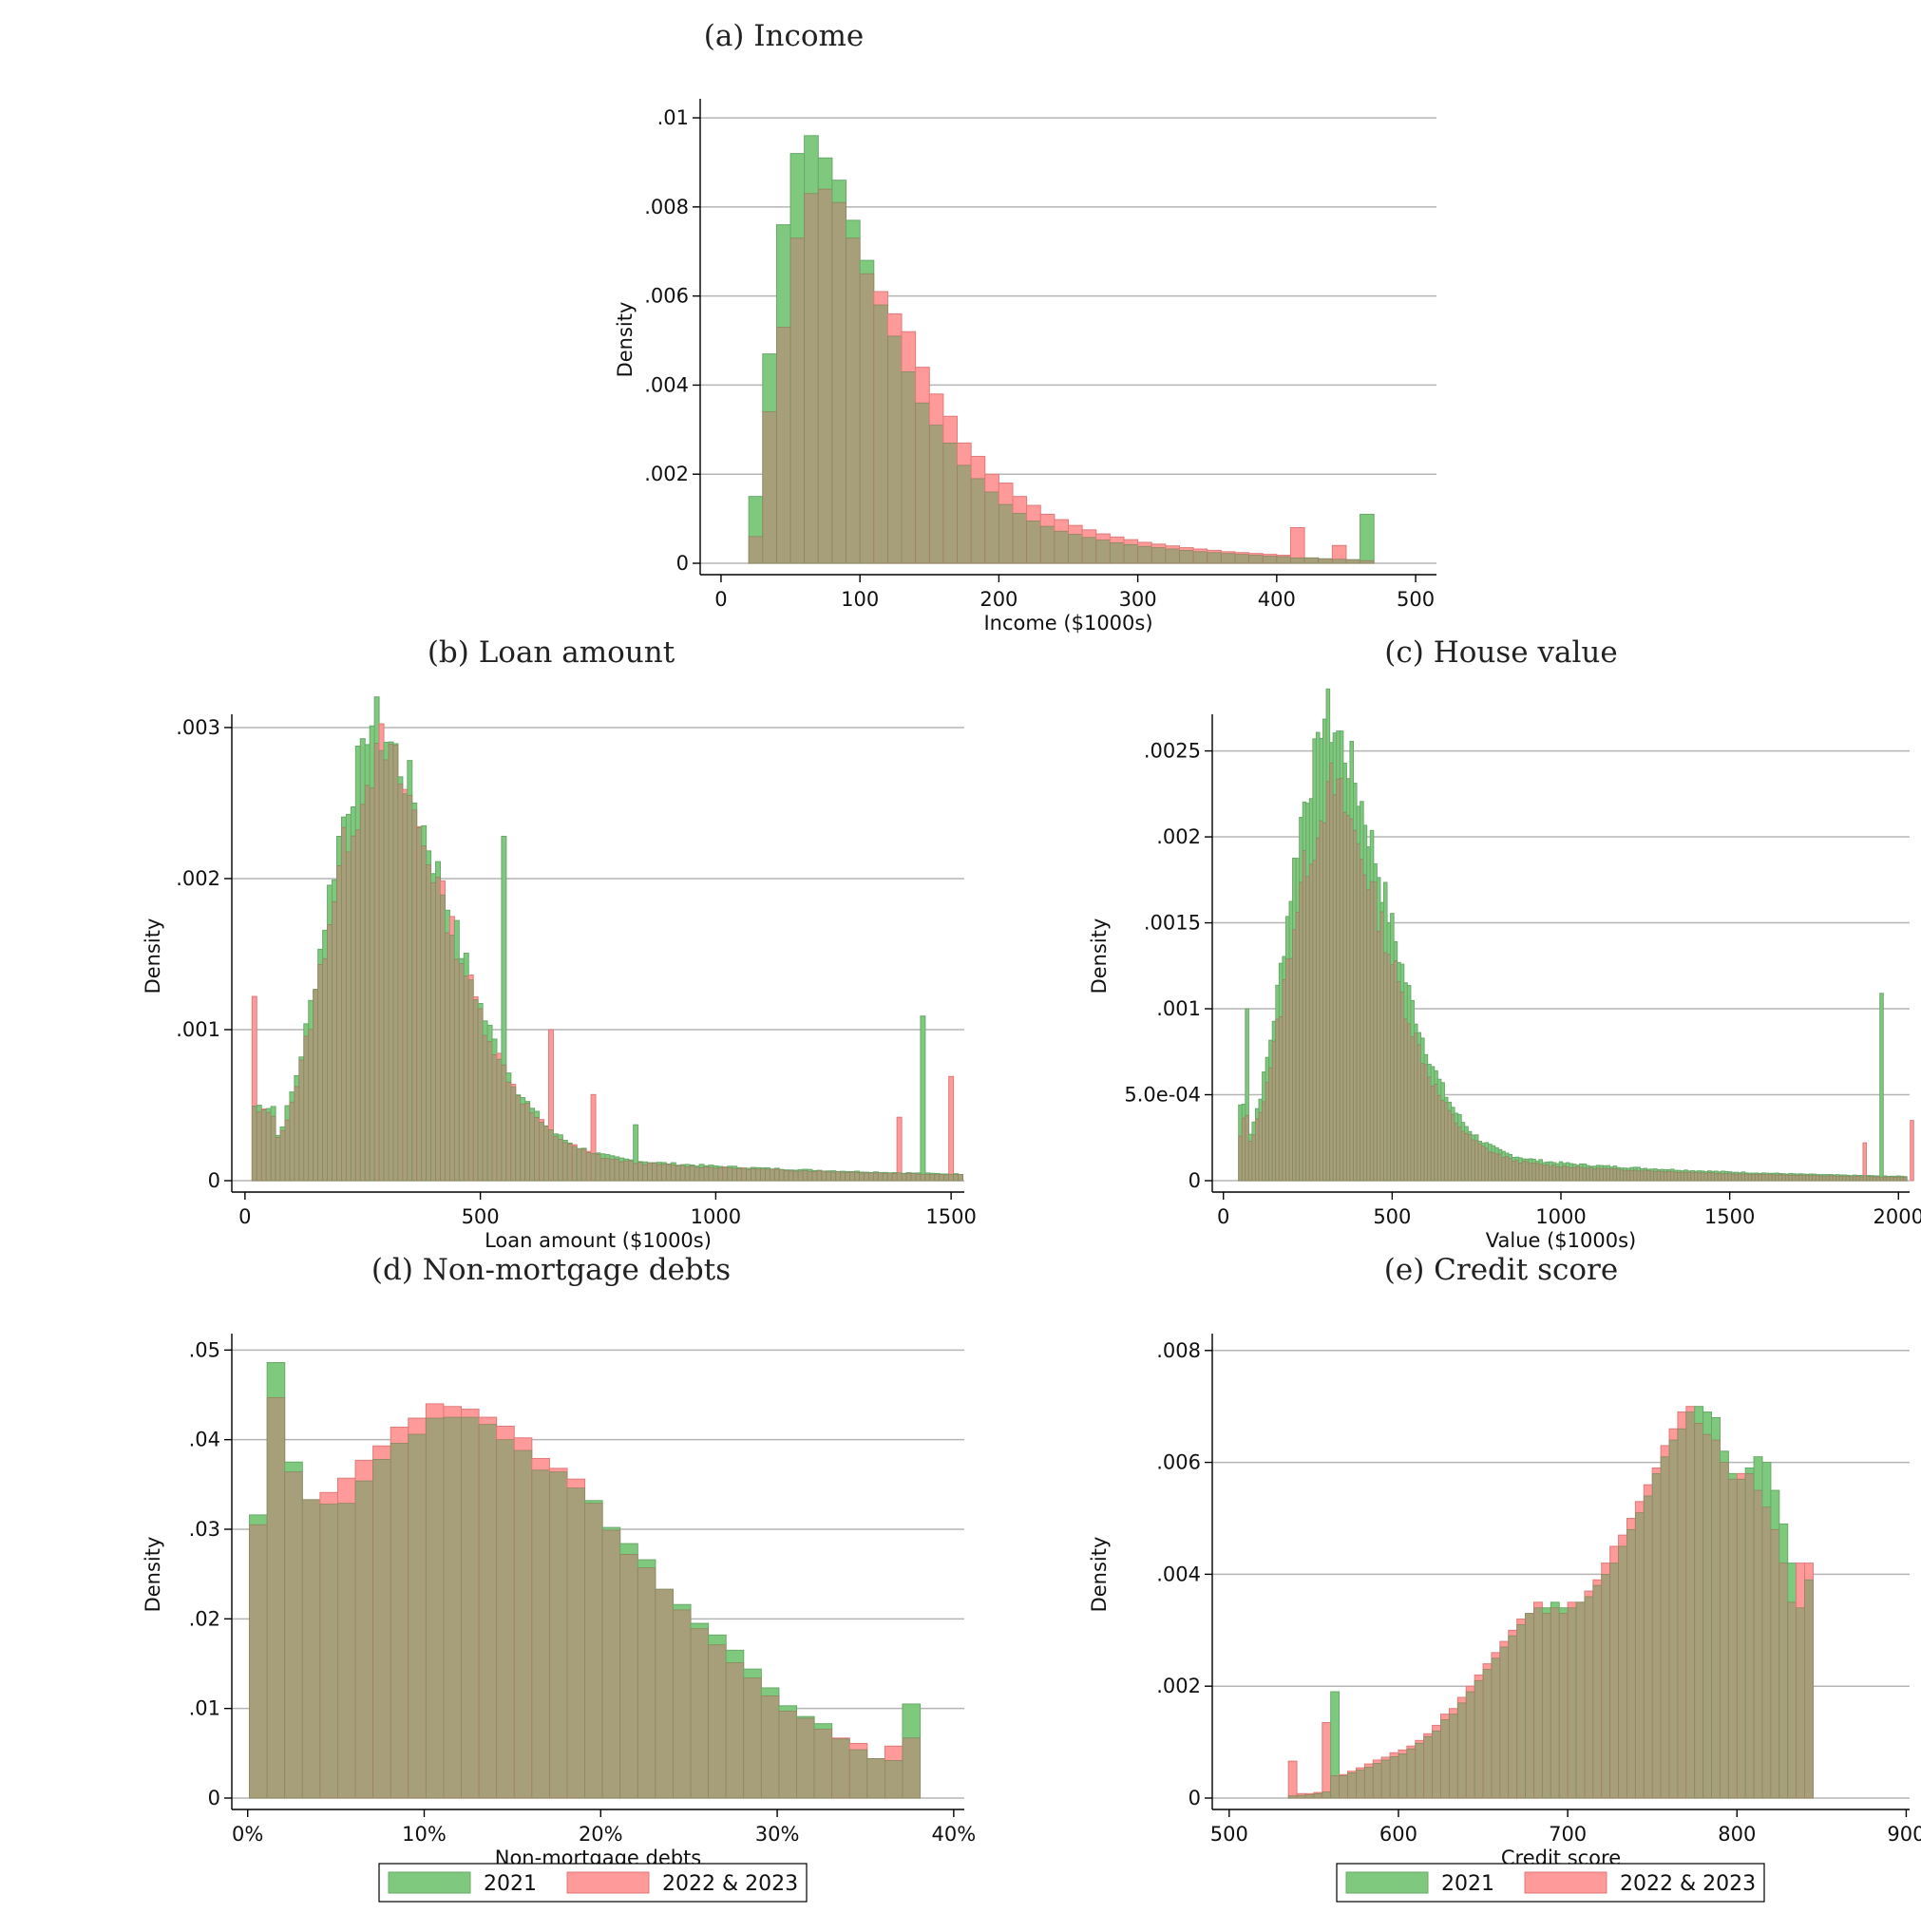 This screenshot has height=1932, width=1921. I want to click on legend-right: 2021 2022 & 2023, so click(1551, 1883).